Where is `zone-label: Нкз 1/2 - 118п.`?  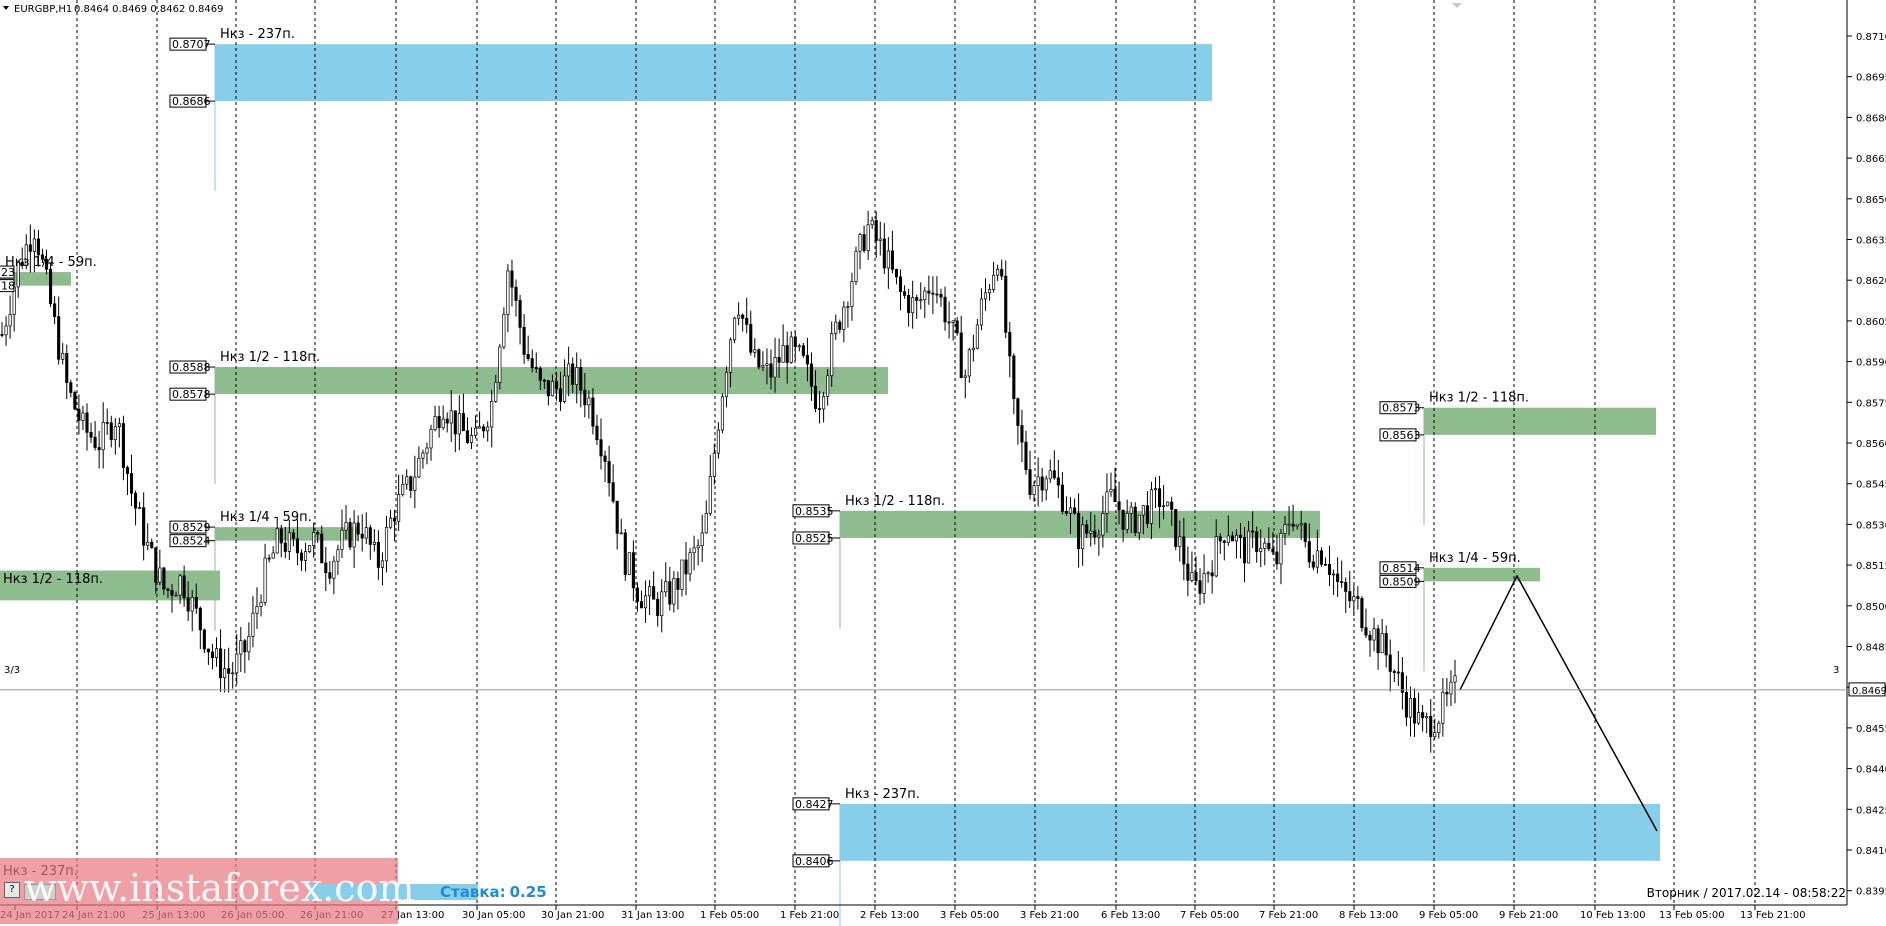
zone-label: Нкз 1/2 - 118п. is located at coordinates (895, 501).